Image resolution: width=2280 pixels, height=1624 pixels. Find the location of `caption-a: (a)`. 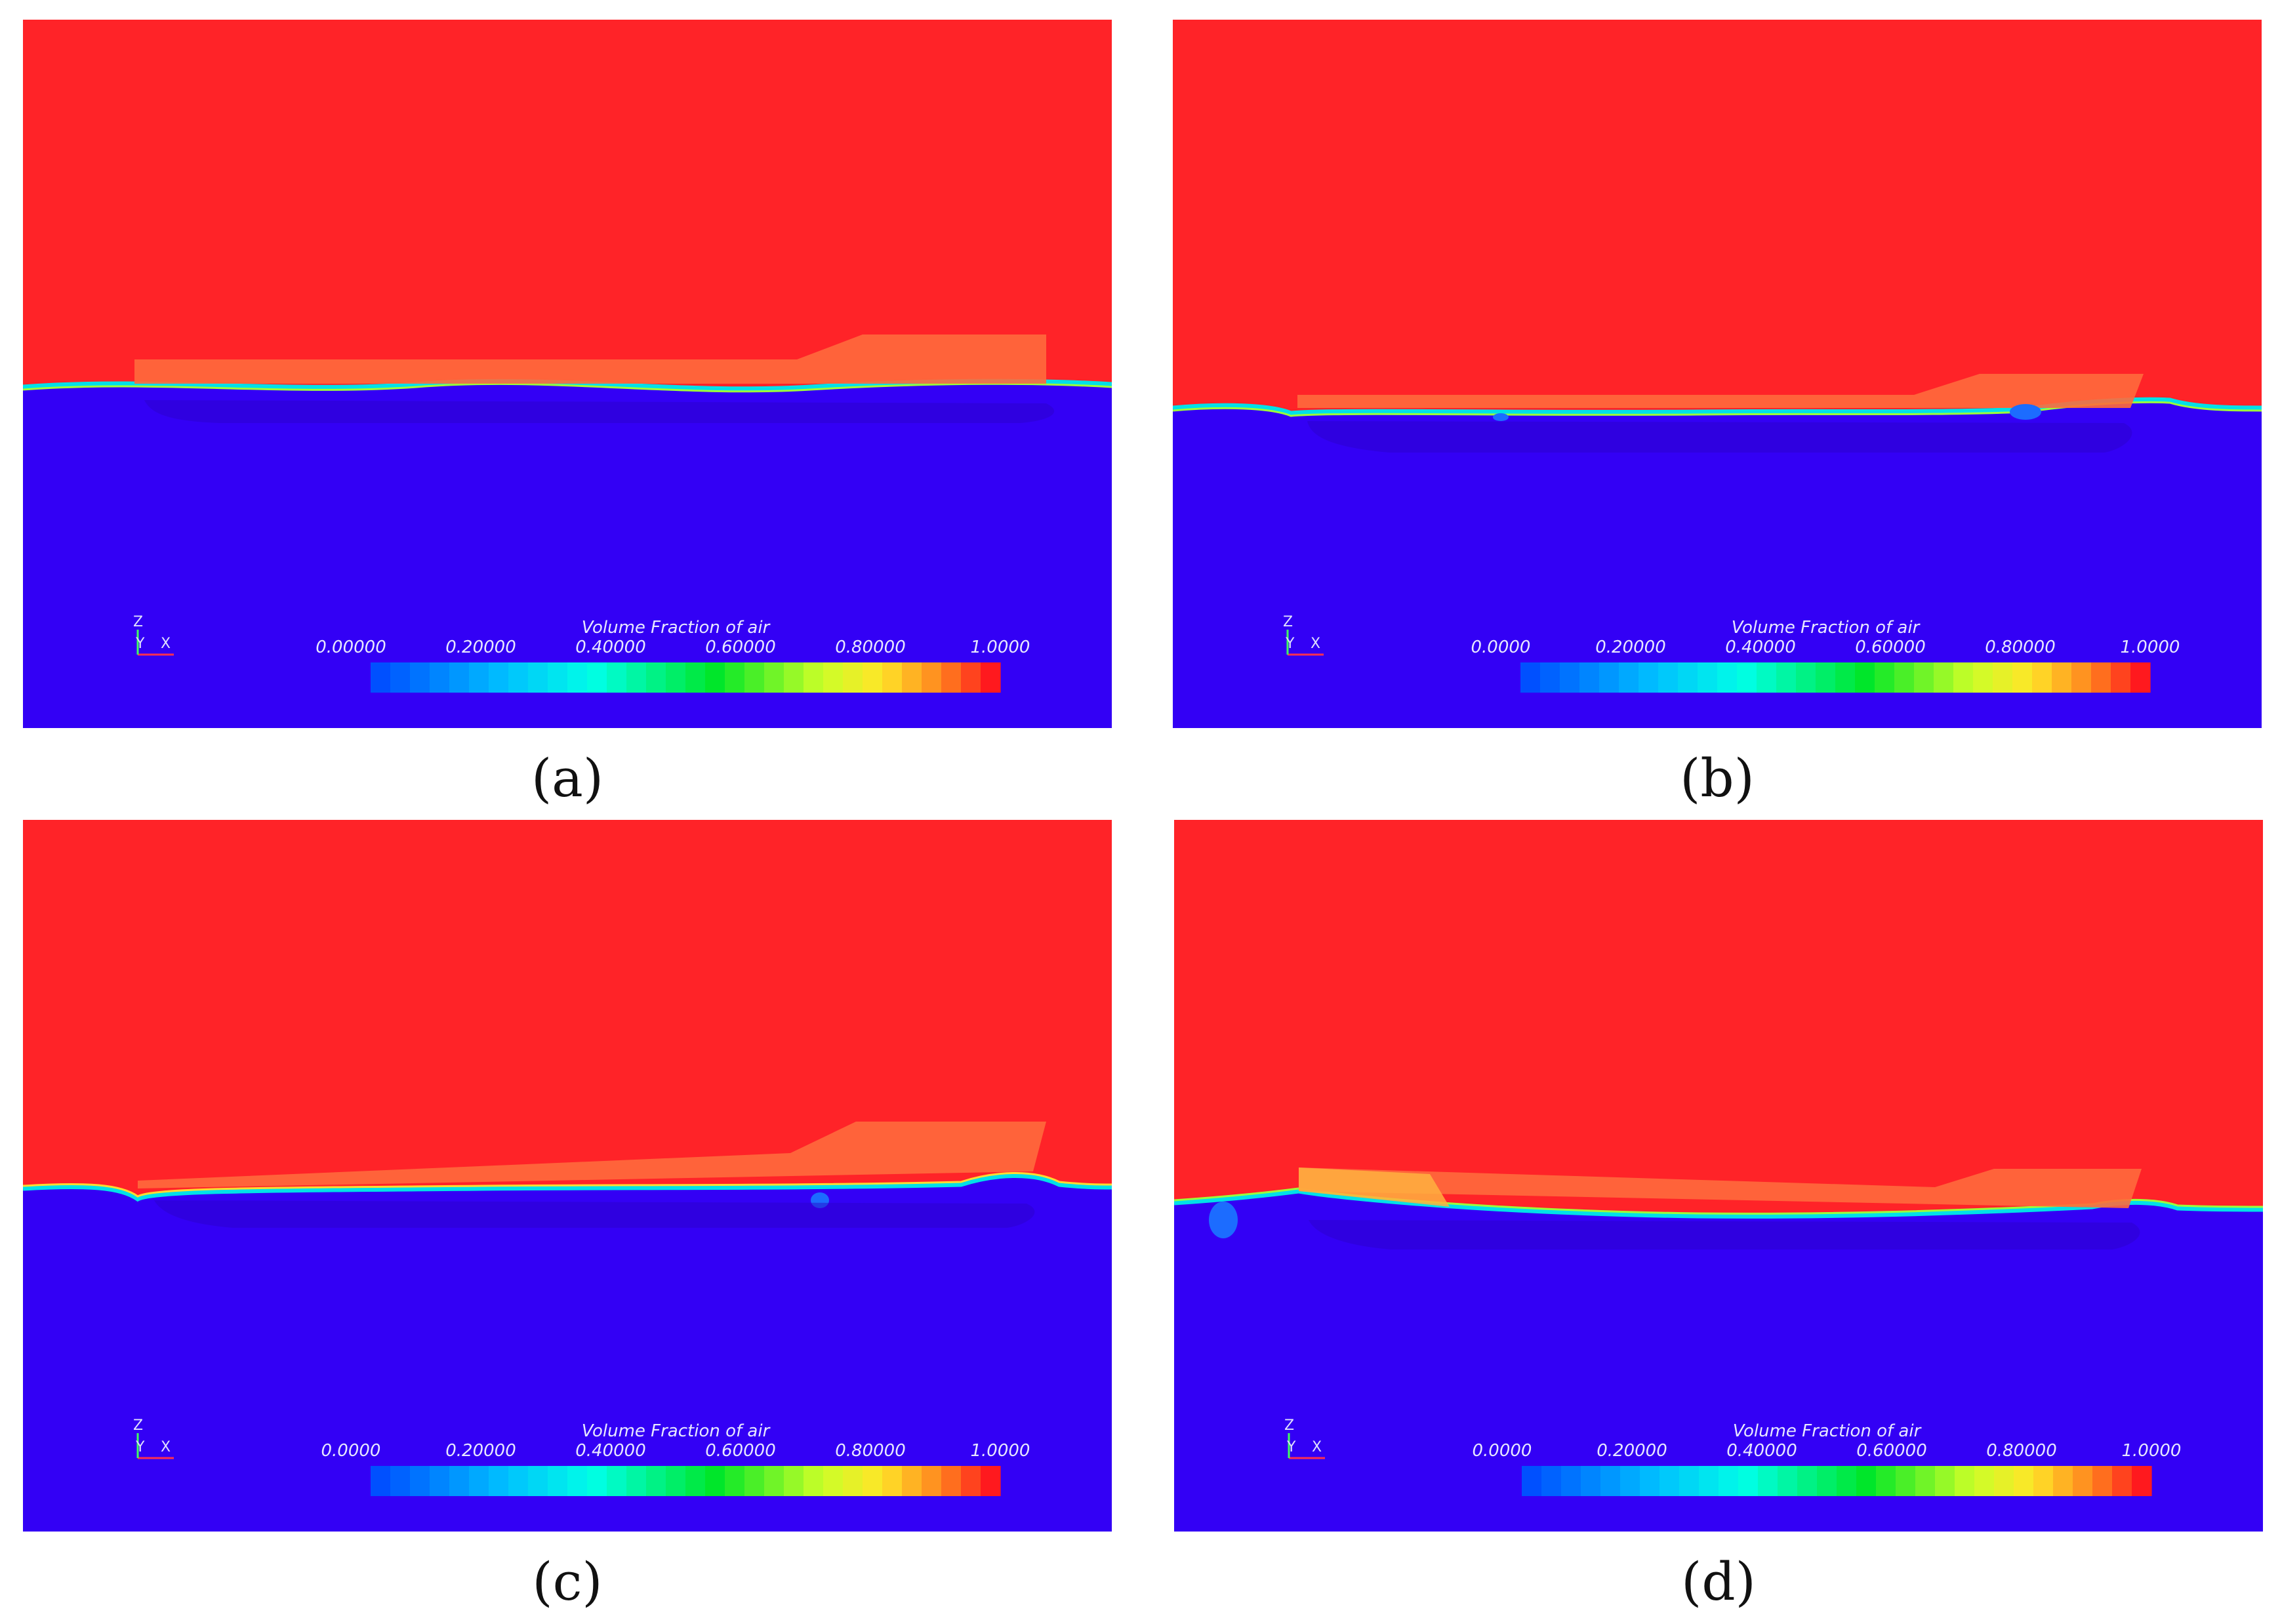

caption-a: (a) is located at coordinates (567, 779).